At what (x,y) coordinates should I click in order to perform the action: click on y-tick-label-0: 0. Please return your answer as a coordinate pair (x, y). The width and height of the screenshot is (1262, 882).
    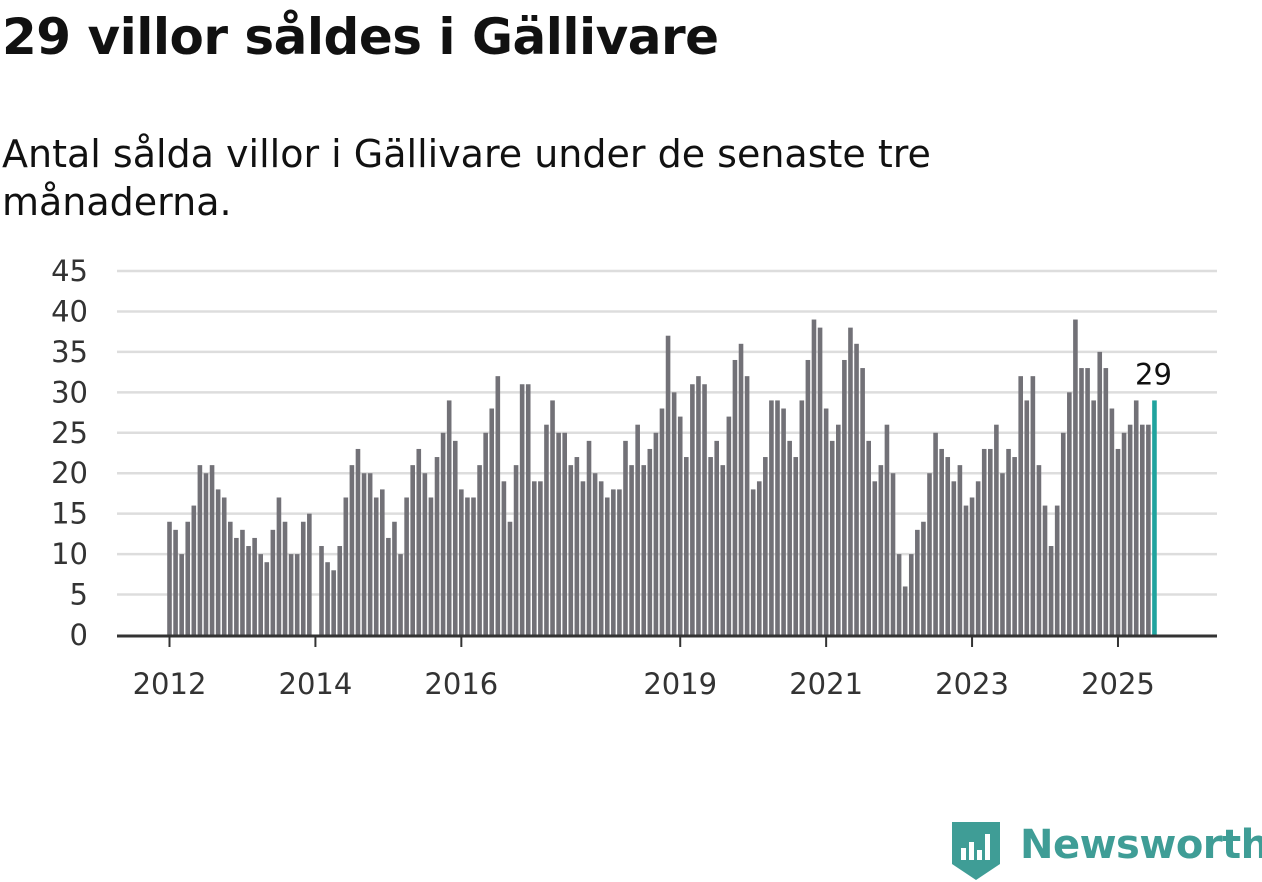
    Looking at the image, I should click on (79, 635).